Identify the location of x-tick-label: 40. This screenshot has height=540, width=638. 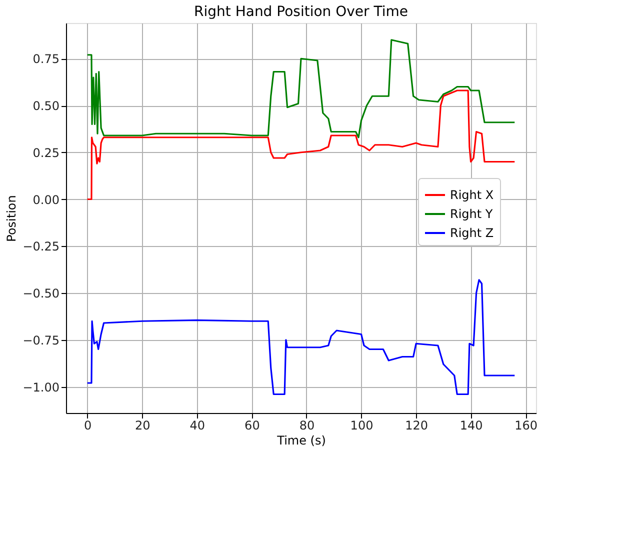
(198, 425).